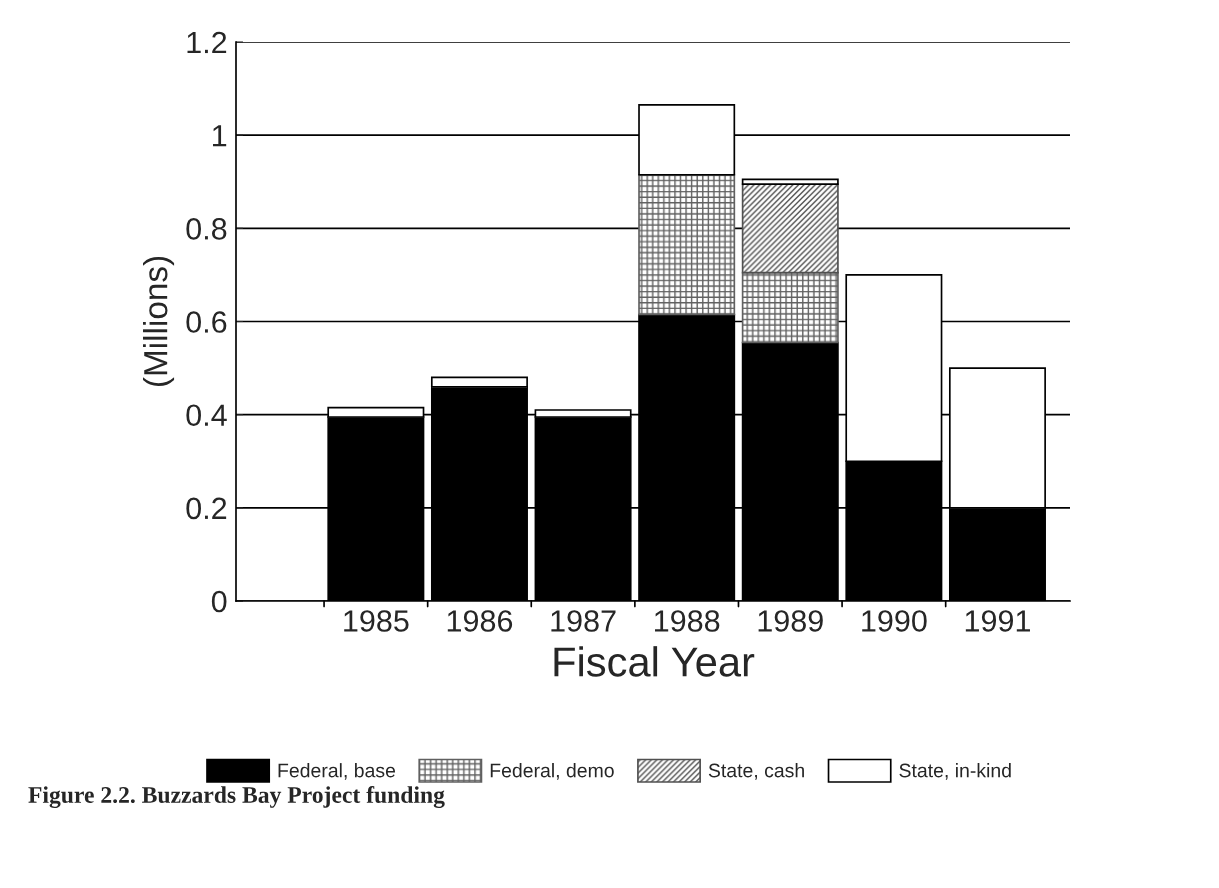 This screenshot has height=888, width=1219. What do you see at coordinates (159, 321) in the screenshot?
I see `y-axis-title: (Millions)` at bounding box center [159, 321].